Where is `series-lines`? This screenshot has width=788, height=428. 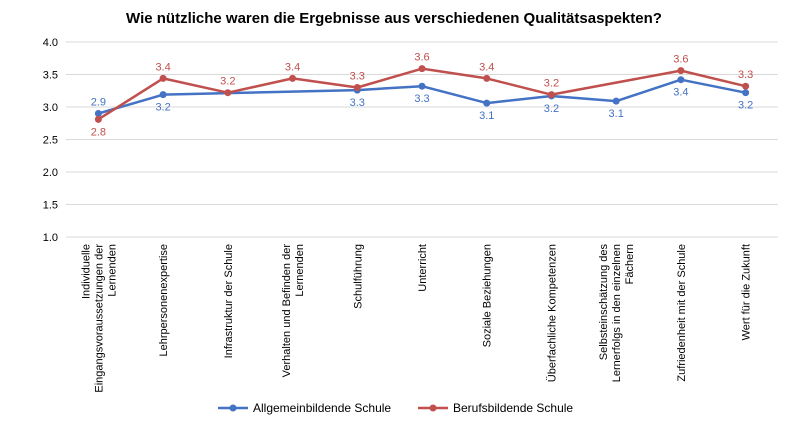 series-lines is located at coordinates (422, 94).